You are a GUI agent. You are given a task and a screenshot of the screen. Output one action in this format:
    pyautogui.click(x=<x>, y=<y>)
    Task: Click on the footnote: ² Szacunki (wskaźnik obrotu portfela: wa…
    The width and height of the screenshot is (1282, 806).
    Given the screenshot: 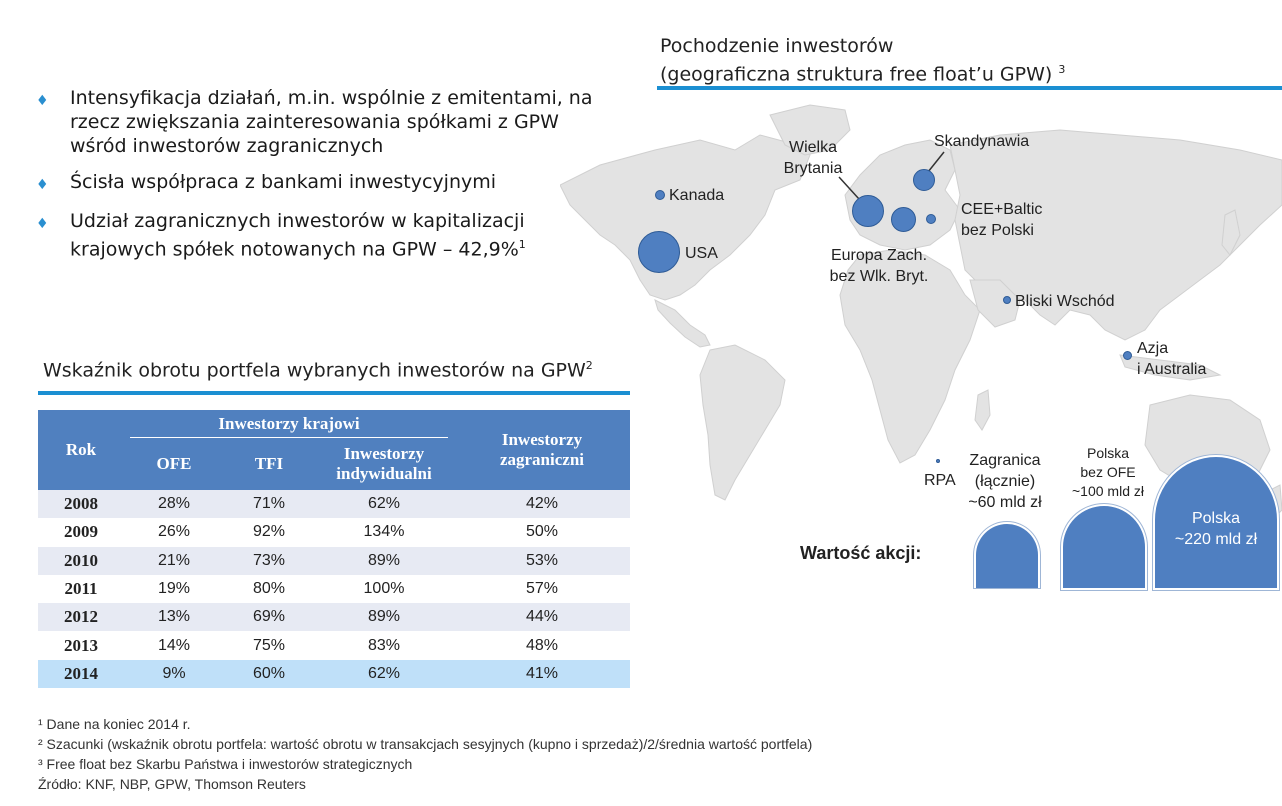 What is the action you would take?
    pyautogui.click(x=425, y=744)
    